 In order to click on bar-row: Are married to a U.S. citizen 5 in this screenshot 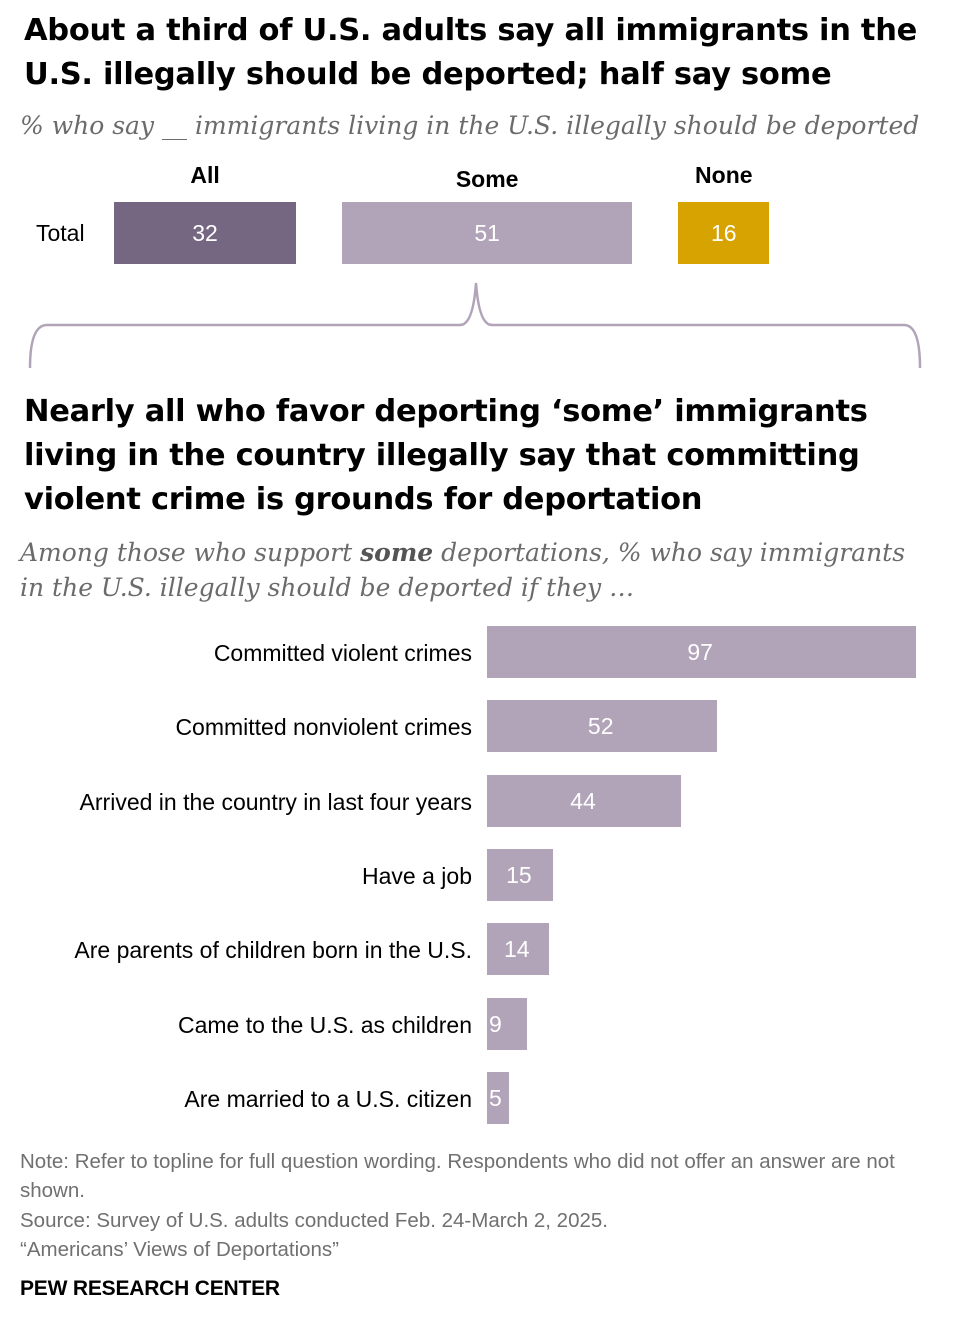, I will do `click(483, 1098)`.